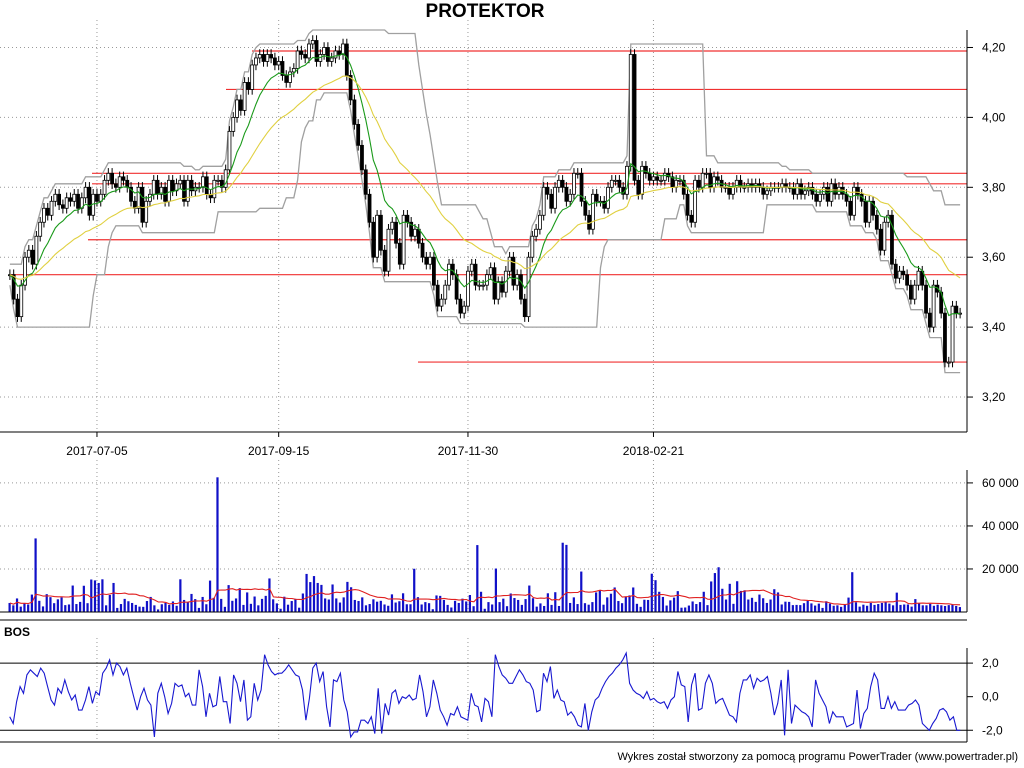  Describe the element at coordinates (485, 695) in the screenshot. I see `bos-line` at that location.